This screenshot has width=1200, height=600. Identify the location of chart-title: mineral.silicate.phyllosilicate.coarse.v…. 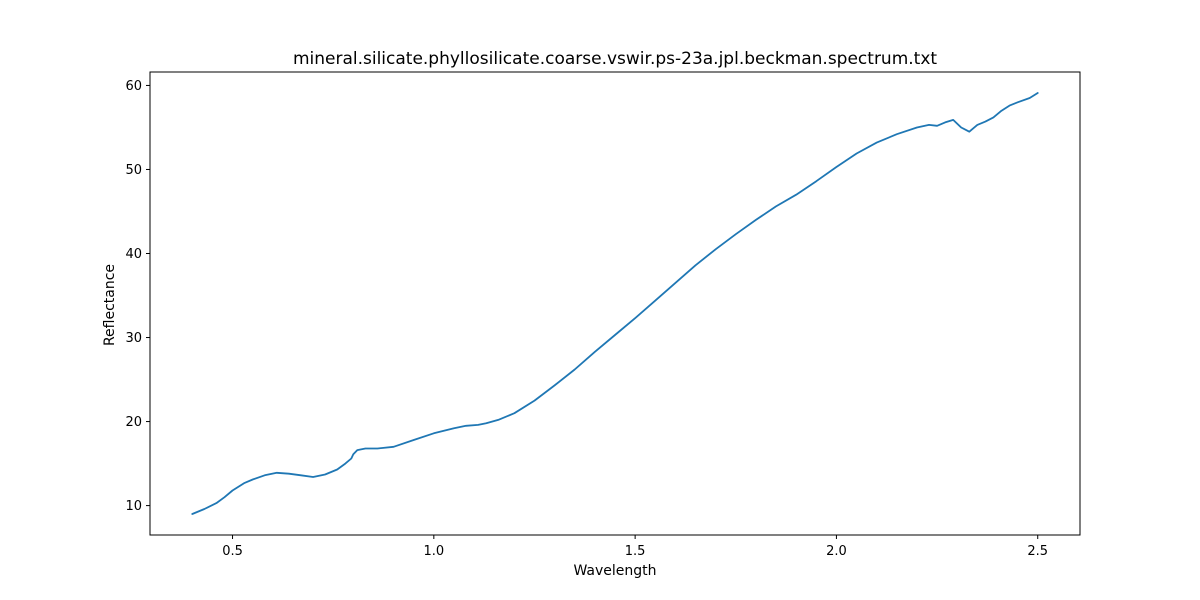
(615, 59).